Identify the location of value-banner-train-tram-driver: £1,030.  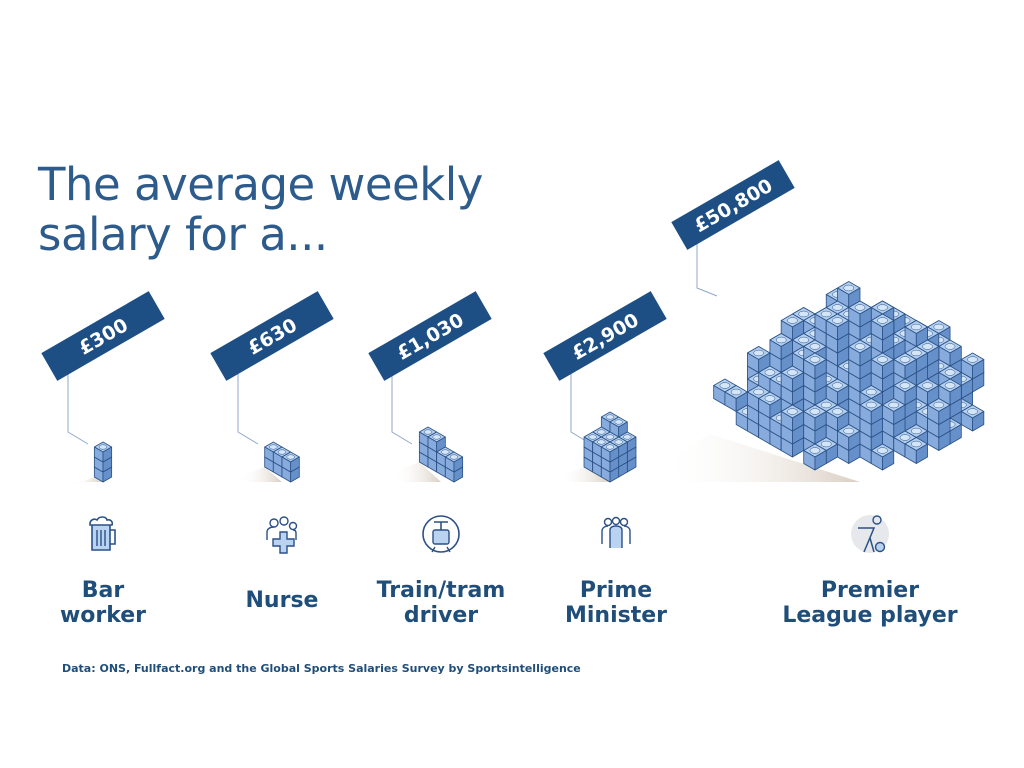
(430, 336).